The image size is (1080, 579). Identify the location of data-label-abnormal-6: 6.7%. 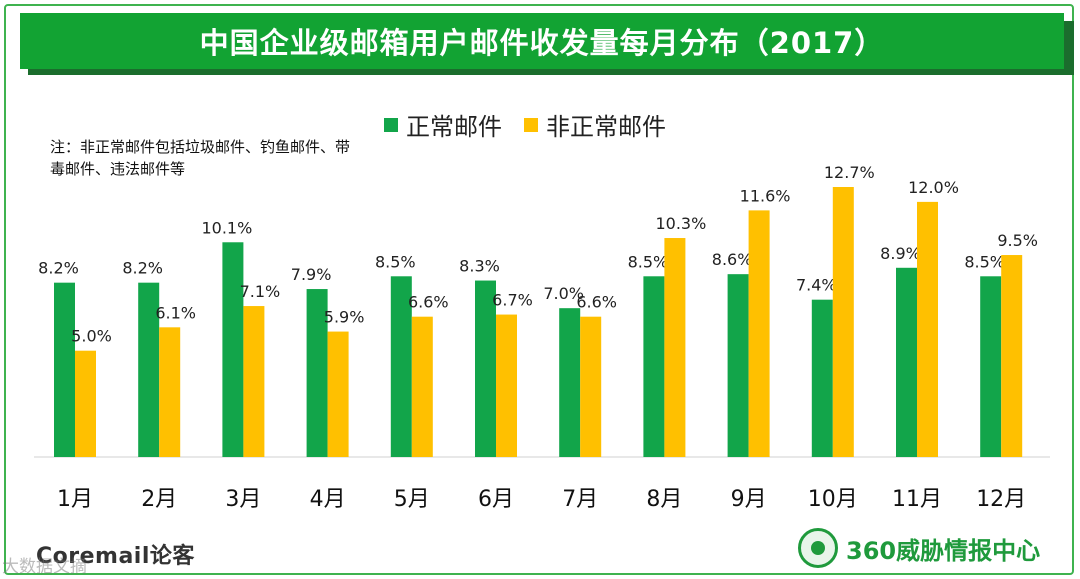
(512, 300).